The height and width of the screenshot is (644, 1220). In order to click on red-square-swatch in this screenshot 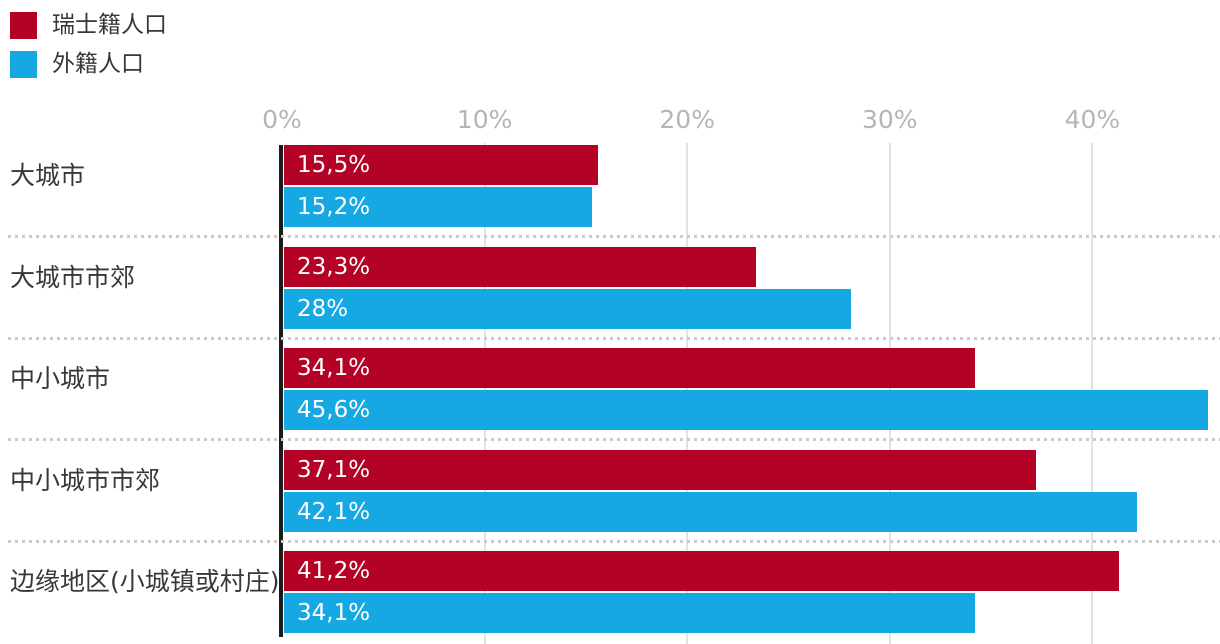, I will do `click(23, 25)`.